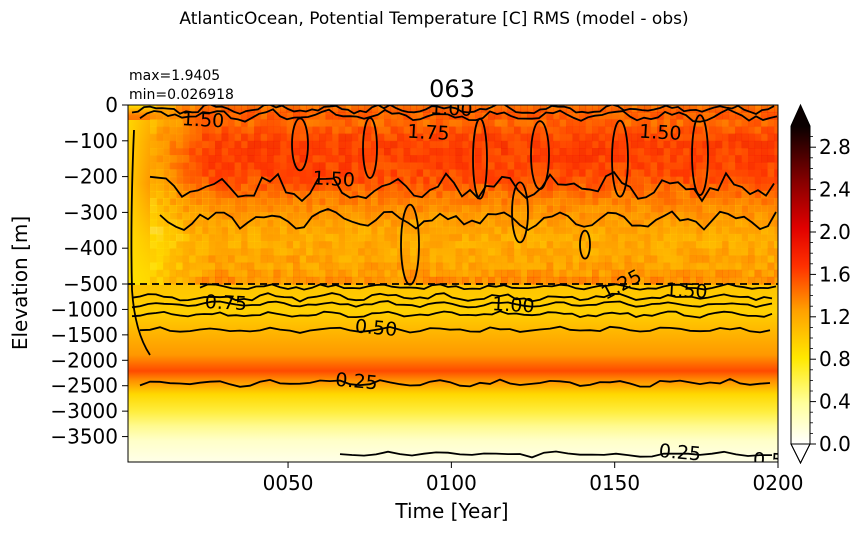 Image resolution: width=866 pixels, height=533 pixels. What do you see at coordinates (84, 437) in the screenshot?
I see `y-tick-label: −3500` at bounding box center [84, 437].